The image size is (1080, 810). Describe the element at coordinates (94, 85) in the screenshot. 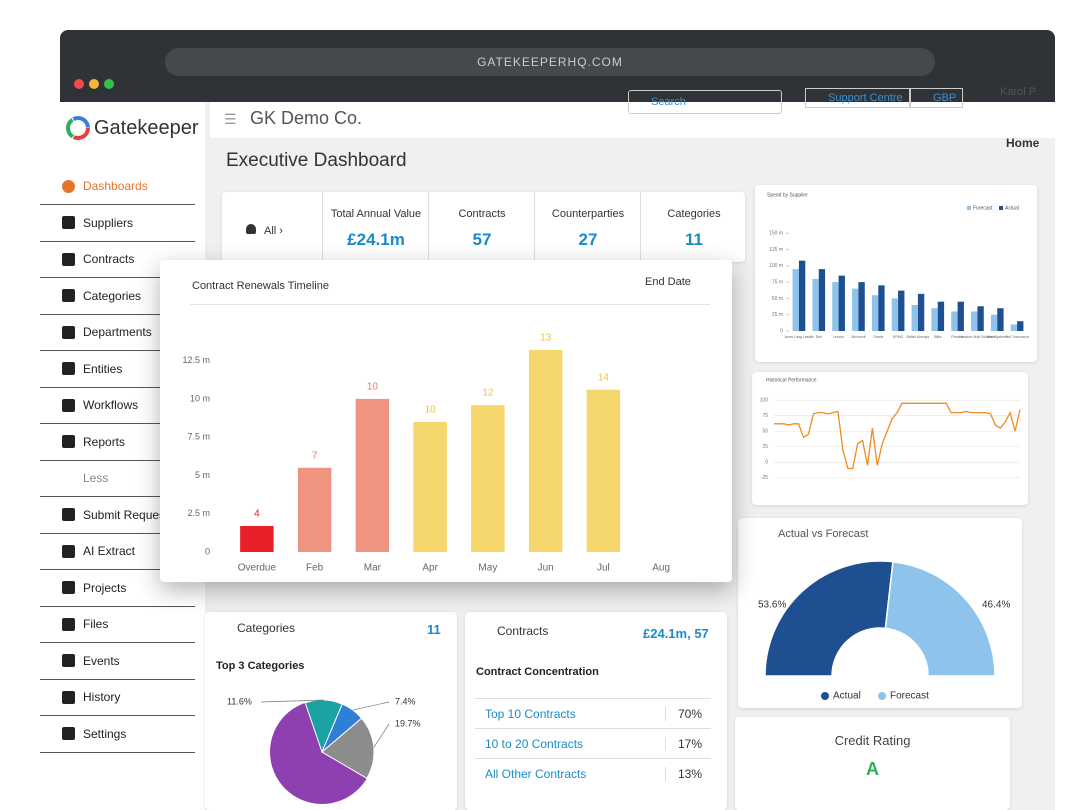

I see `window-dots` at that location.